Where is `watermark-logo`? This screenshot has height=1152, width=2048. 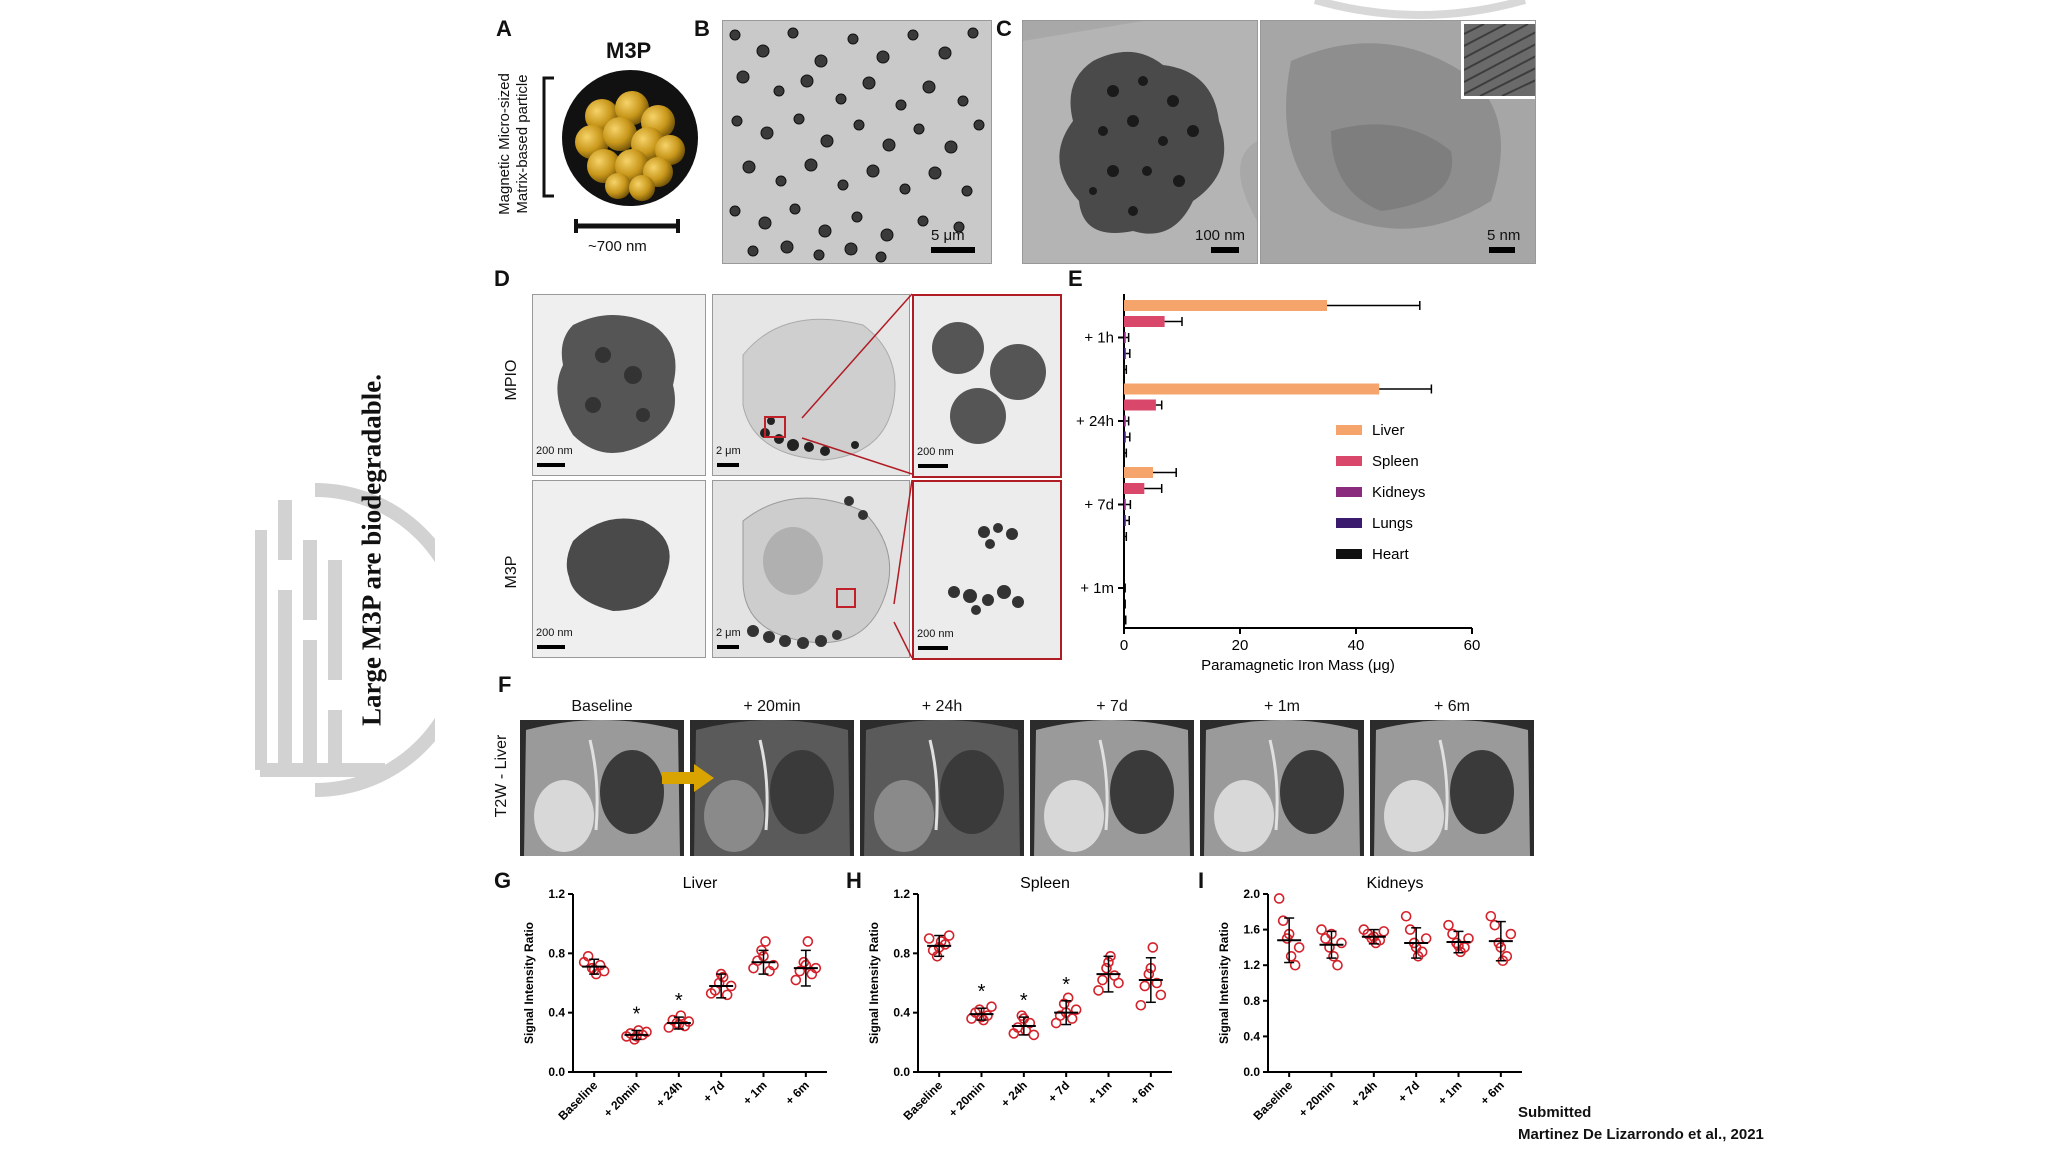
watermark-logo is located at coordinates (345, 640).